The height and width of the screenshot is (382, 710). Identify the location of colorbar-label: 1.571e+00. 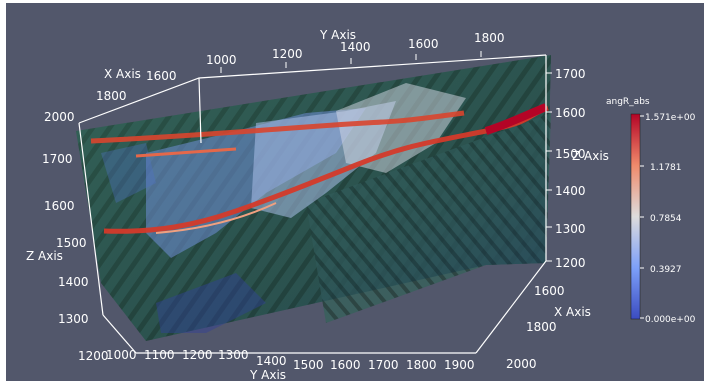
(670, 118).